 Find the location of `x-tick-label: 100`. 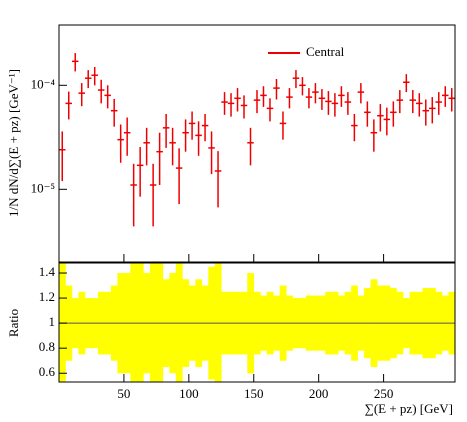

x-tick-label: 100 is located at coordinates (189, 393).